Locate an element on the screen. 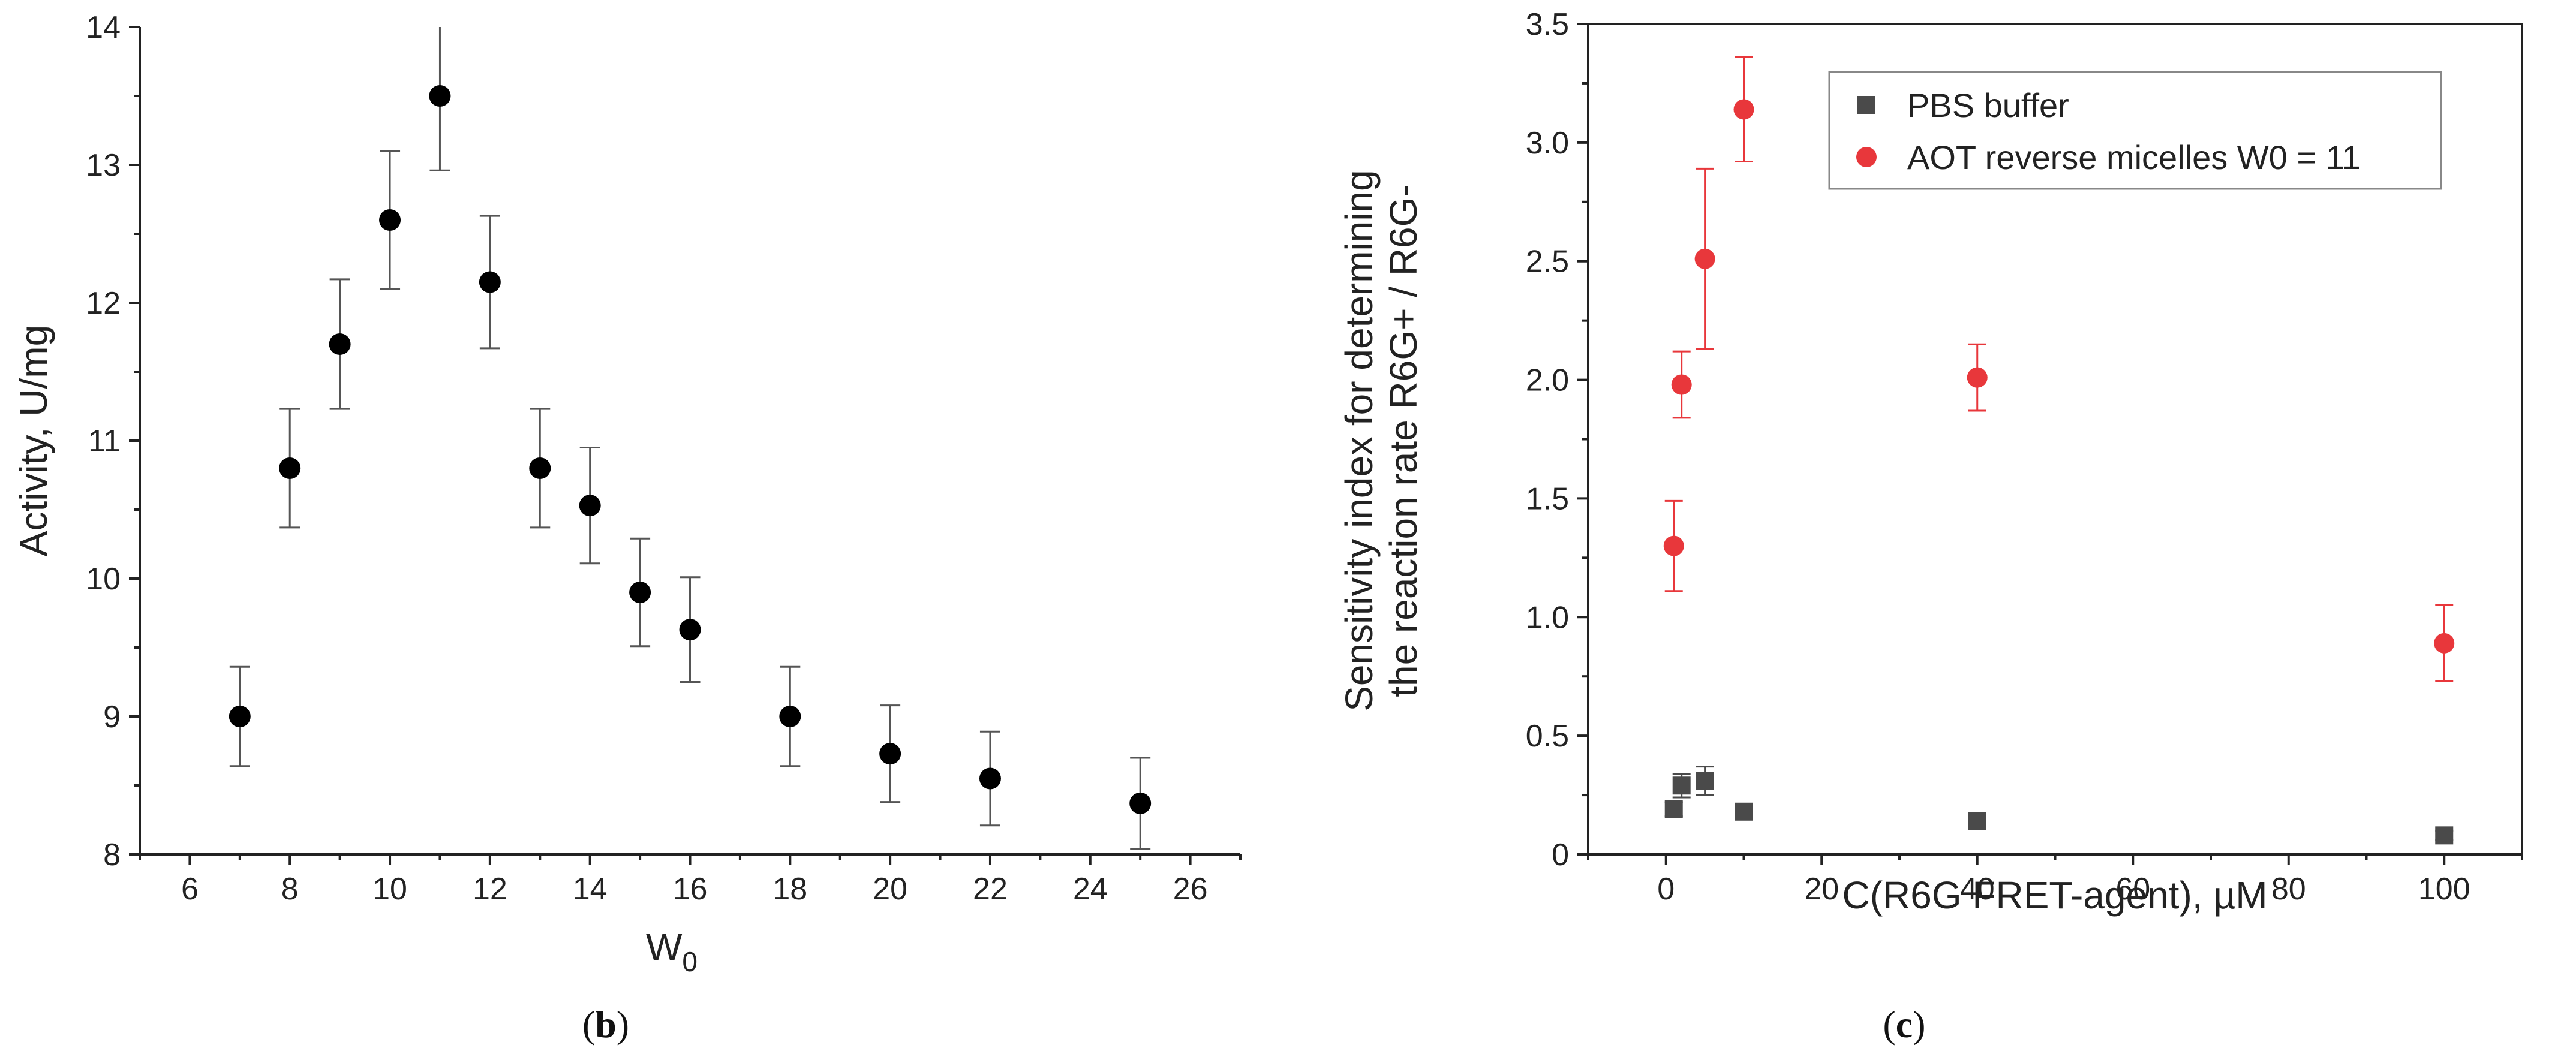 The height and width of the screenshot is (1051, 2576). b-ytick-label: 8 is located at coordinates (112, 855).